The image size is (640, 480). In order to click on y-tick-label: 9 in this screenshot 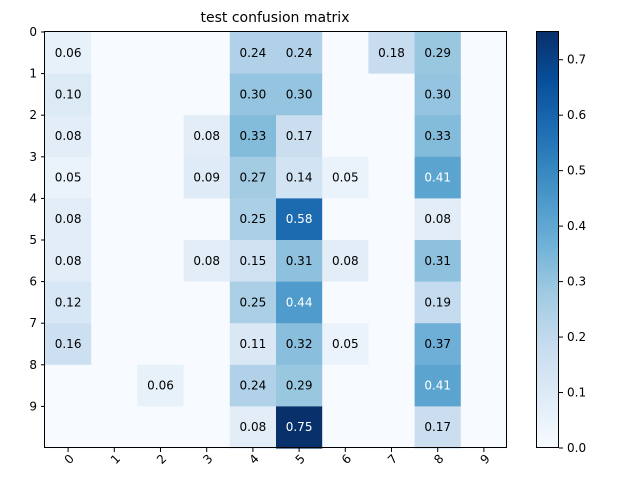, I will do `click(33, 406)`.